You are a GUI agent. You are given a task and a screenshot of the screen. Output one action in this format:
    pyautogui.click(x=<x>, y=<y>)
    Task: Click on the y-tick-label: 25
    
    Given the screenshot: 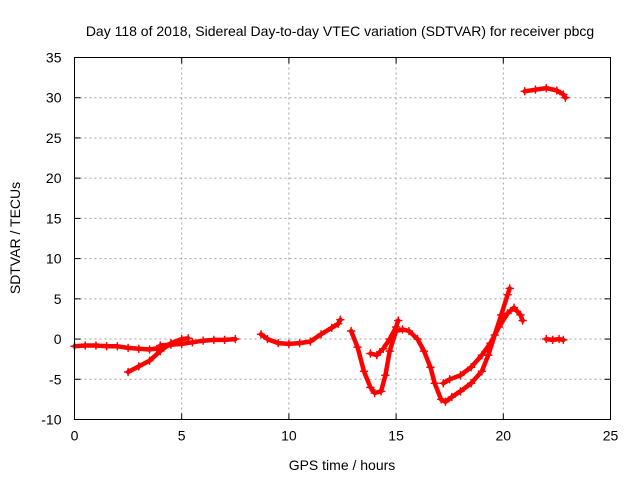 What is the action you would take?
    pyautogui.click(x=54, y=138)
    